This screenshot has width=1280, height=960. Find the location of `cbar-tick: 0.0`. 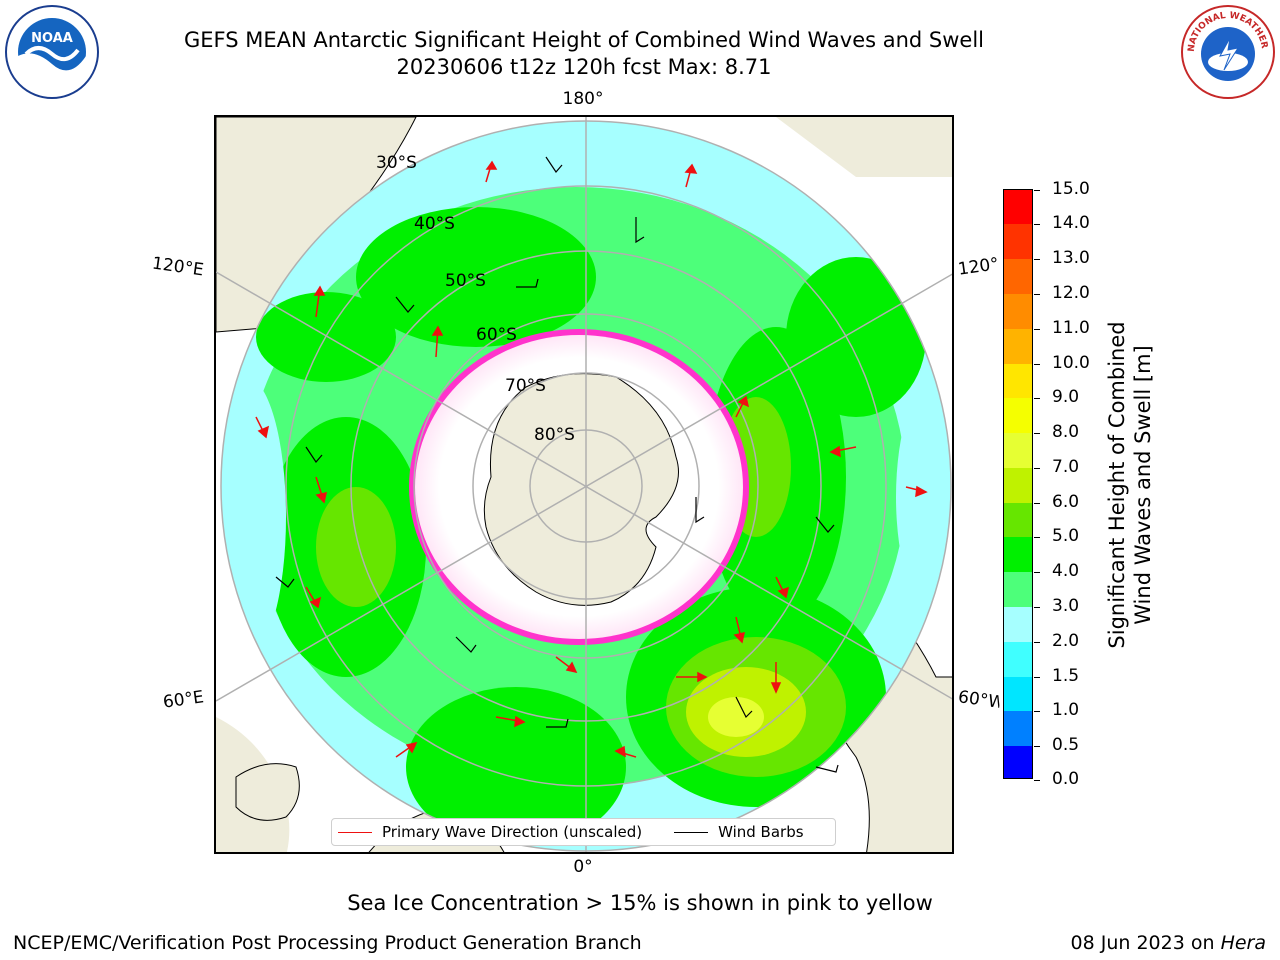

cbar-tick: 0.0 is located at coordinates (1066, 779).